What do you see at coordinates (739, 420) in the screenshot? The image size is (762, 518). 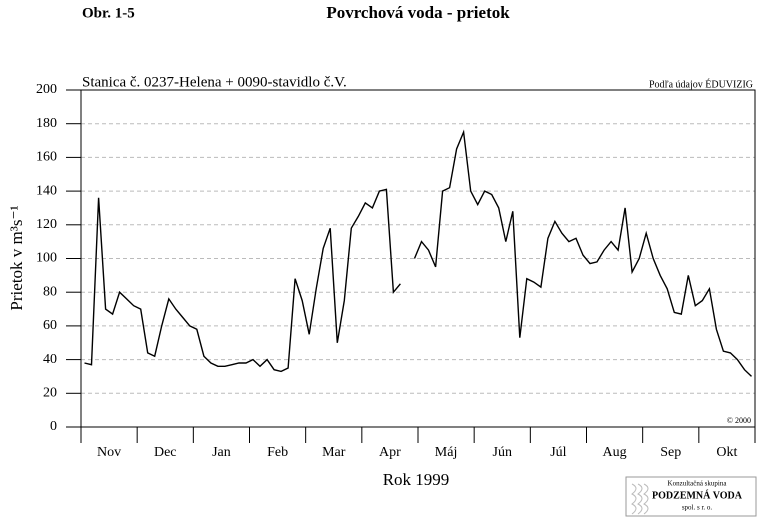 I see `copyright: © 2000` at bounding box center [739, 420].